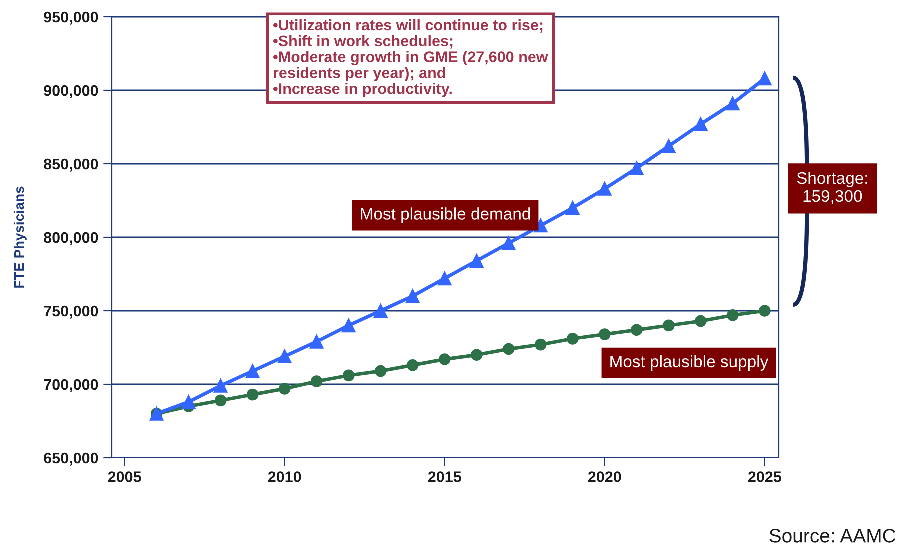 This screenshot has width=910, height=555. What do you see at coordinates (71, 239) in the screenshot?
I see `y-tick-label: 800,000` at bounding box center [71, 239].